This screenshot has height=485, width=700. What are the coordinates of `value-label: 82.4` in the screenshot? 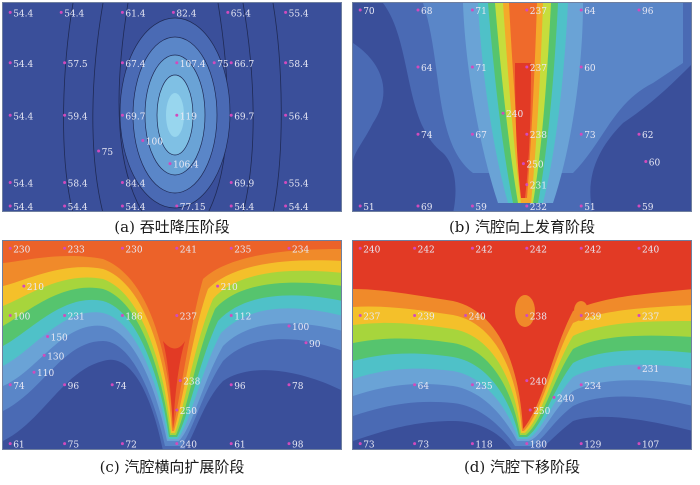 It's located at (186, 14).